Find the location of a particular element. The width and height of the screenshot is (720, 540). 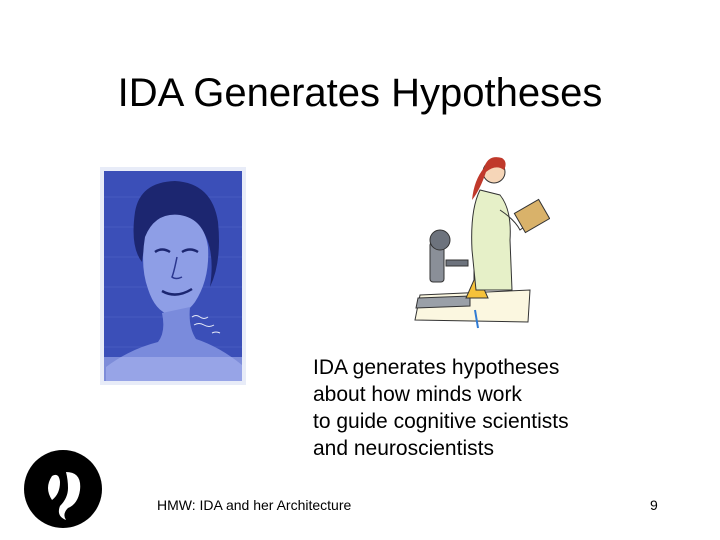

footer-text: HMW: IDA and her Architecture is located at coordinates (254, 505).